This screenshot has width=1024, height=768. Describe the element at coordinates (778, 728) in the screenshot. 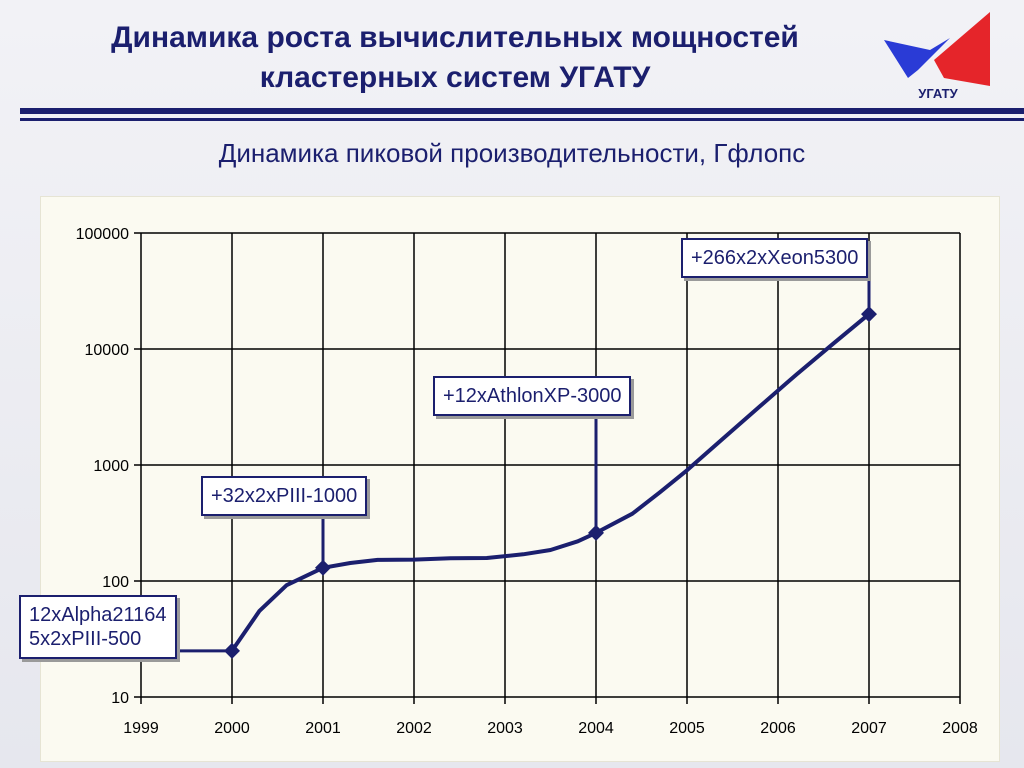

I see `x-tick-label: 2006` at that location.